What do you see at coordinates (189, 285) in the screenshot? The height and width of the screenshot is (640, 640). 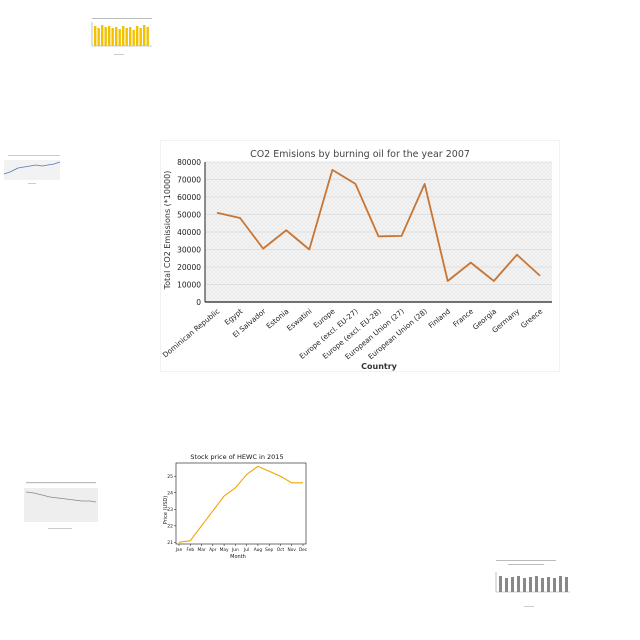 I see `y-tick-label: 10000` at bounding box center [189, 285].